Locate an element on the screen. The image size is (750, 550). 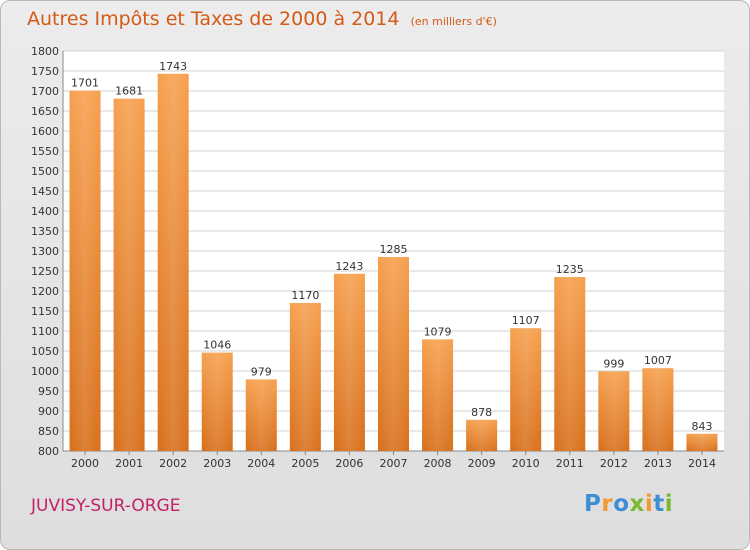
y-tick-label: 1600 is located at coordinates (45, 131).